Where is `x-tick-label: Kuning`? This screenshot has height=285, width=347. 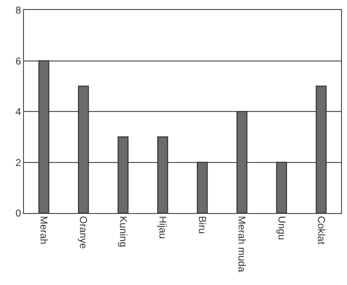 x-tick-label: Kuning is located at coordinates (122, 232).